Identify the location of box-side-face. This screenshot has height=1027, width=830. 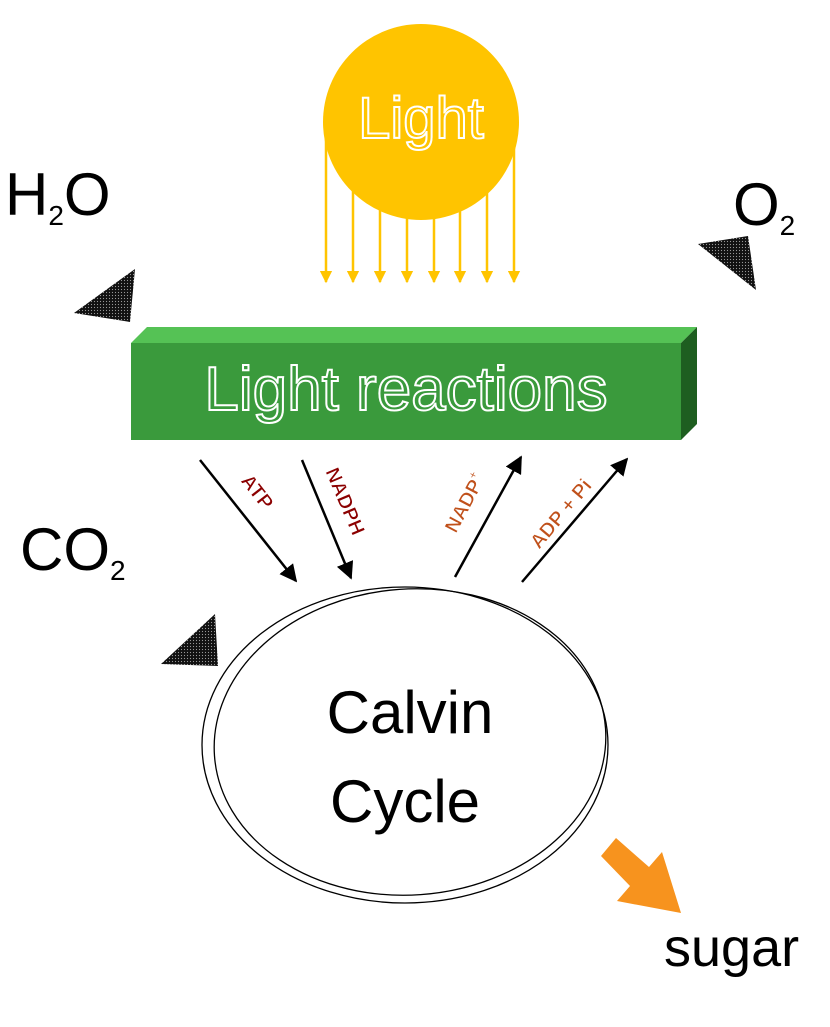
(689, 383).